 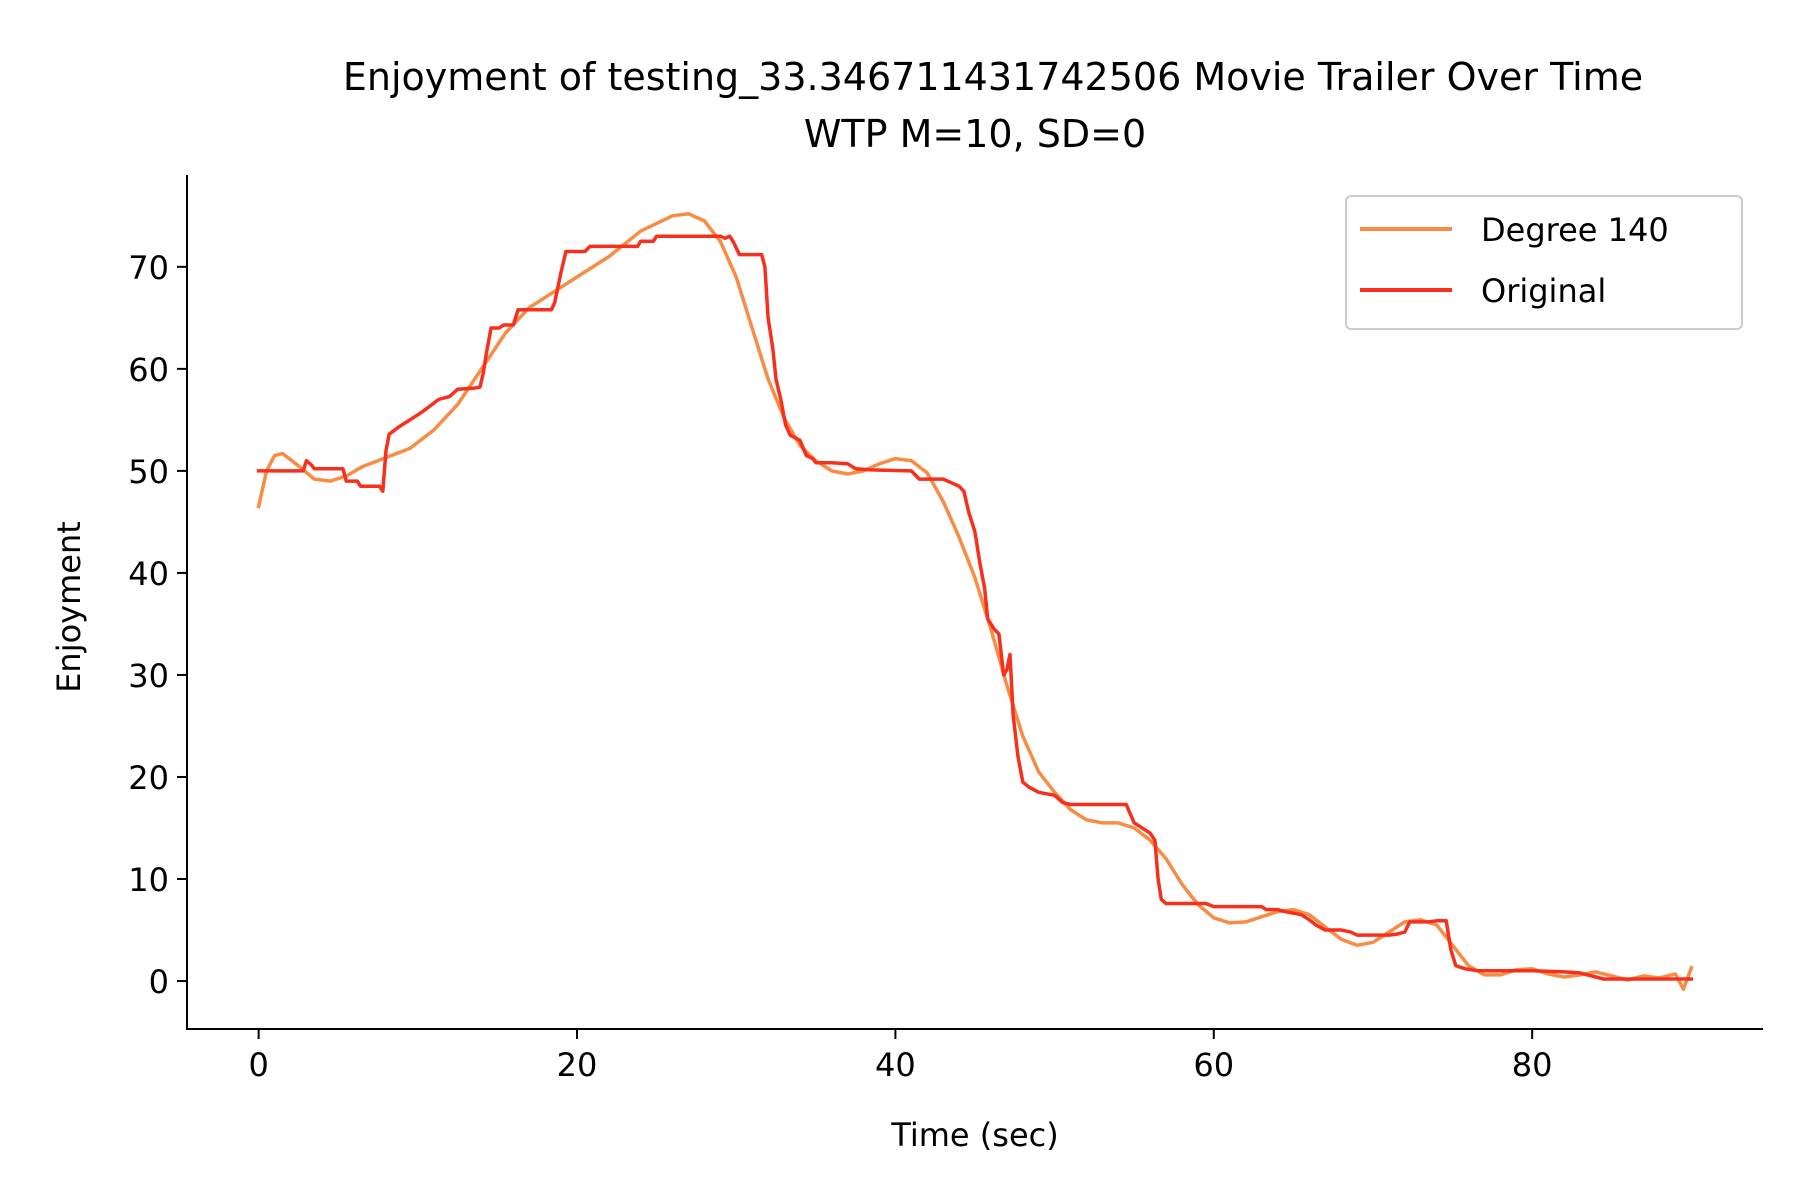 What do you see at coordinates (69, 607) in the screenshot?
I see `y-axis-label: Enjoyment` at bounding box center [69, 607].